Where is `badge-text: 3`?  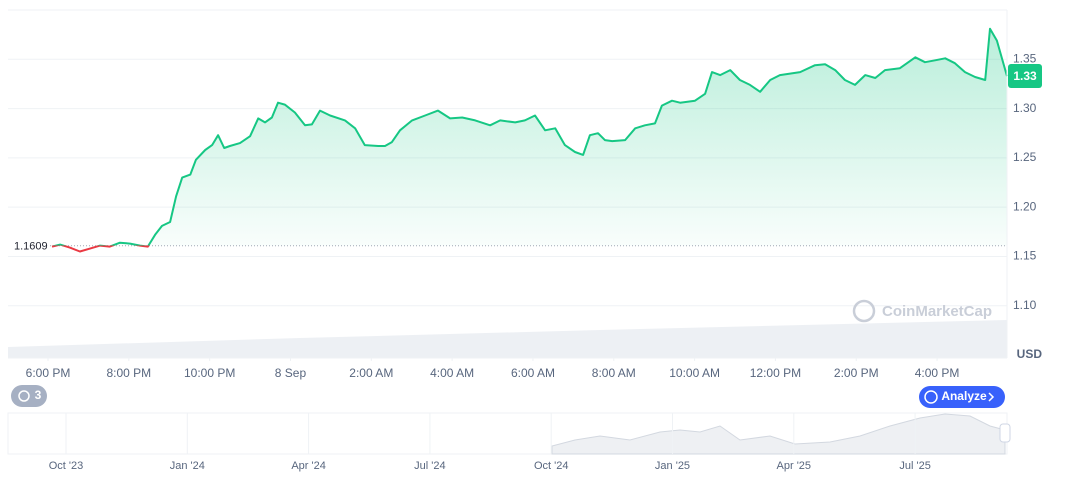 badge-text: 3 is located at coordinates (38, 395).